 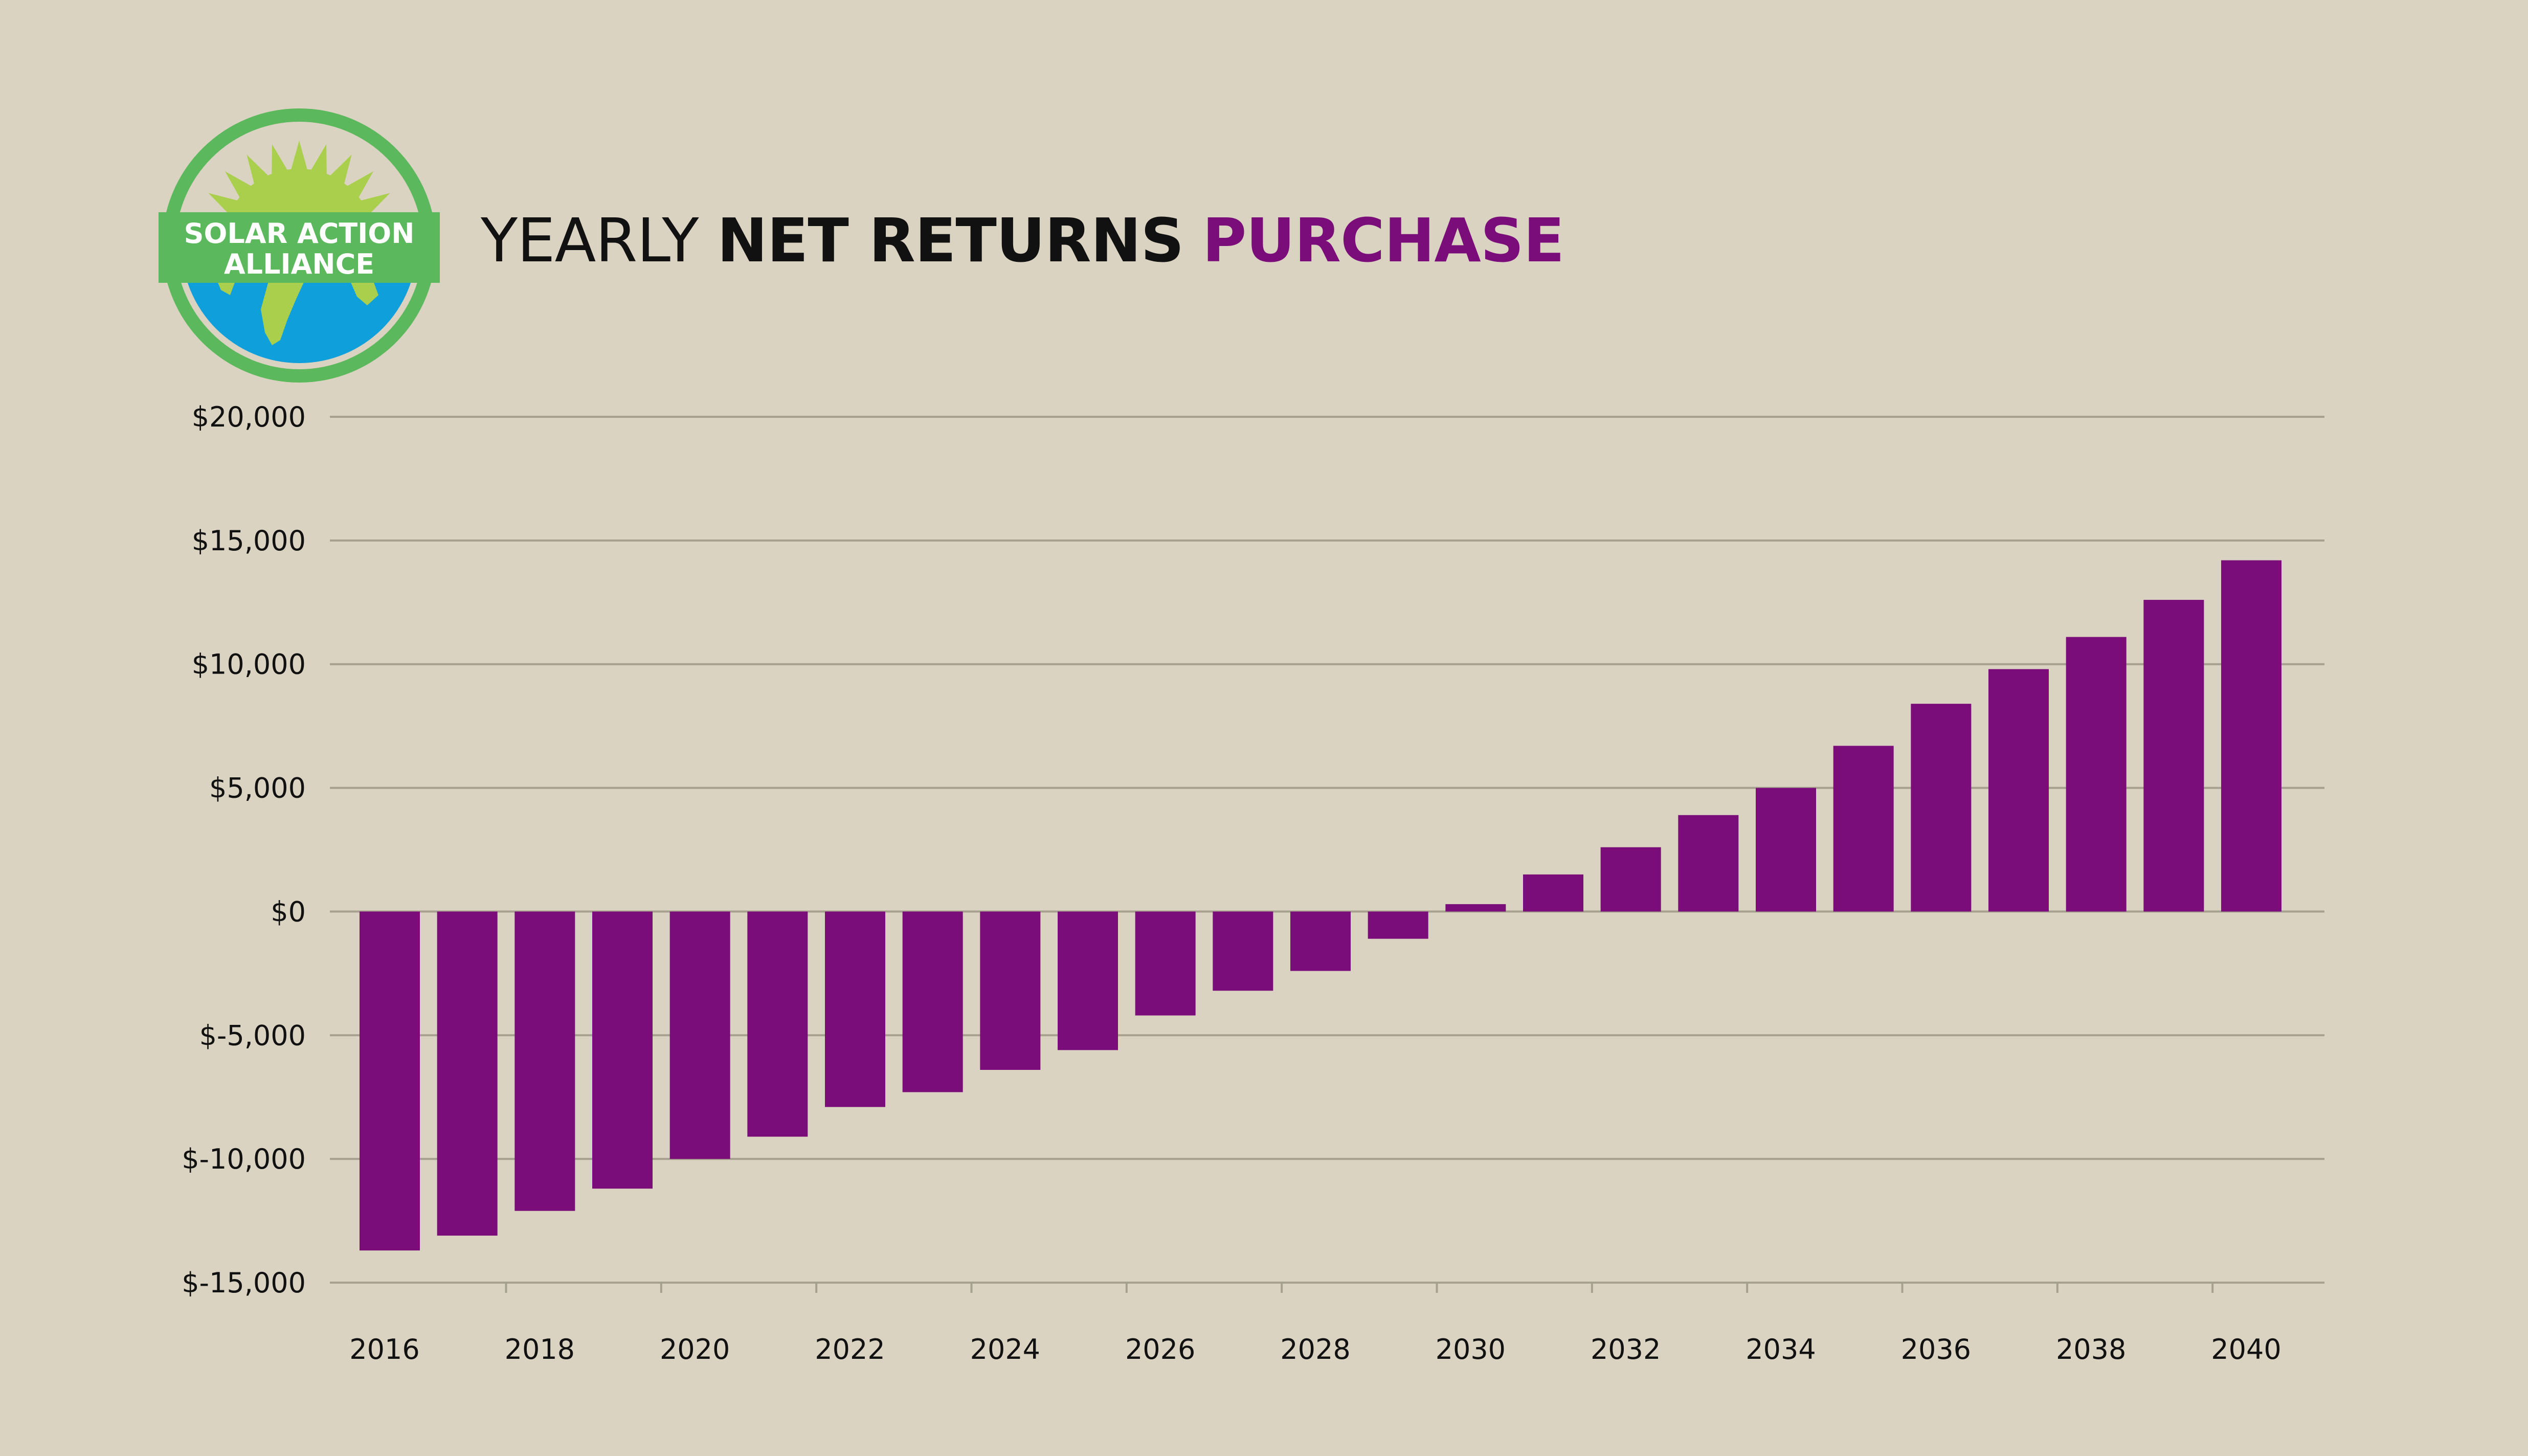 I want to click on bar-2029, so click(x=1398, y=925).